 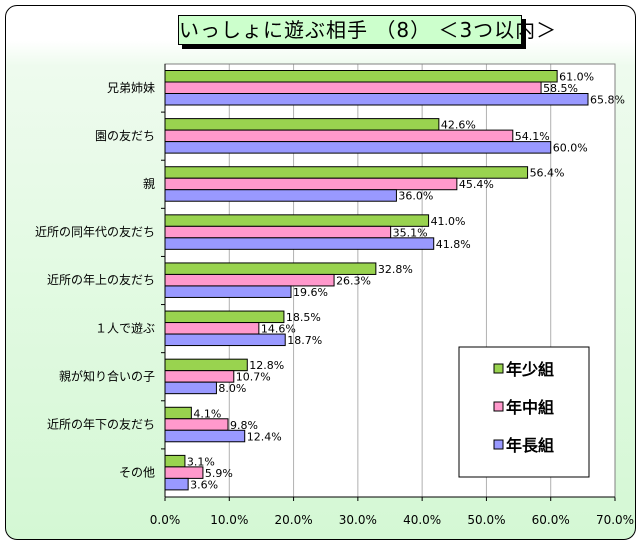 I want to click on legend-label: 年中組, so click(x=530, y=407).